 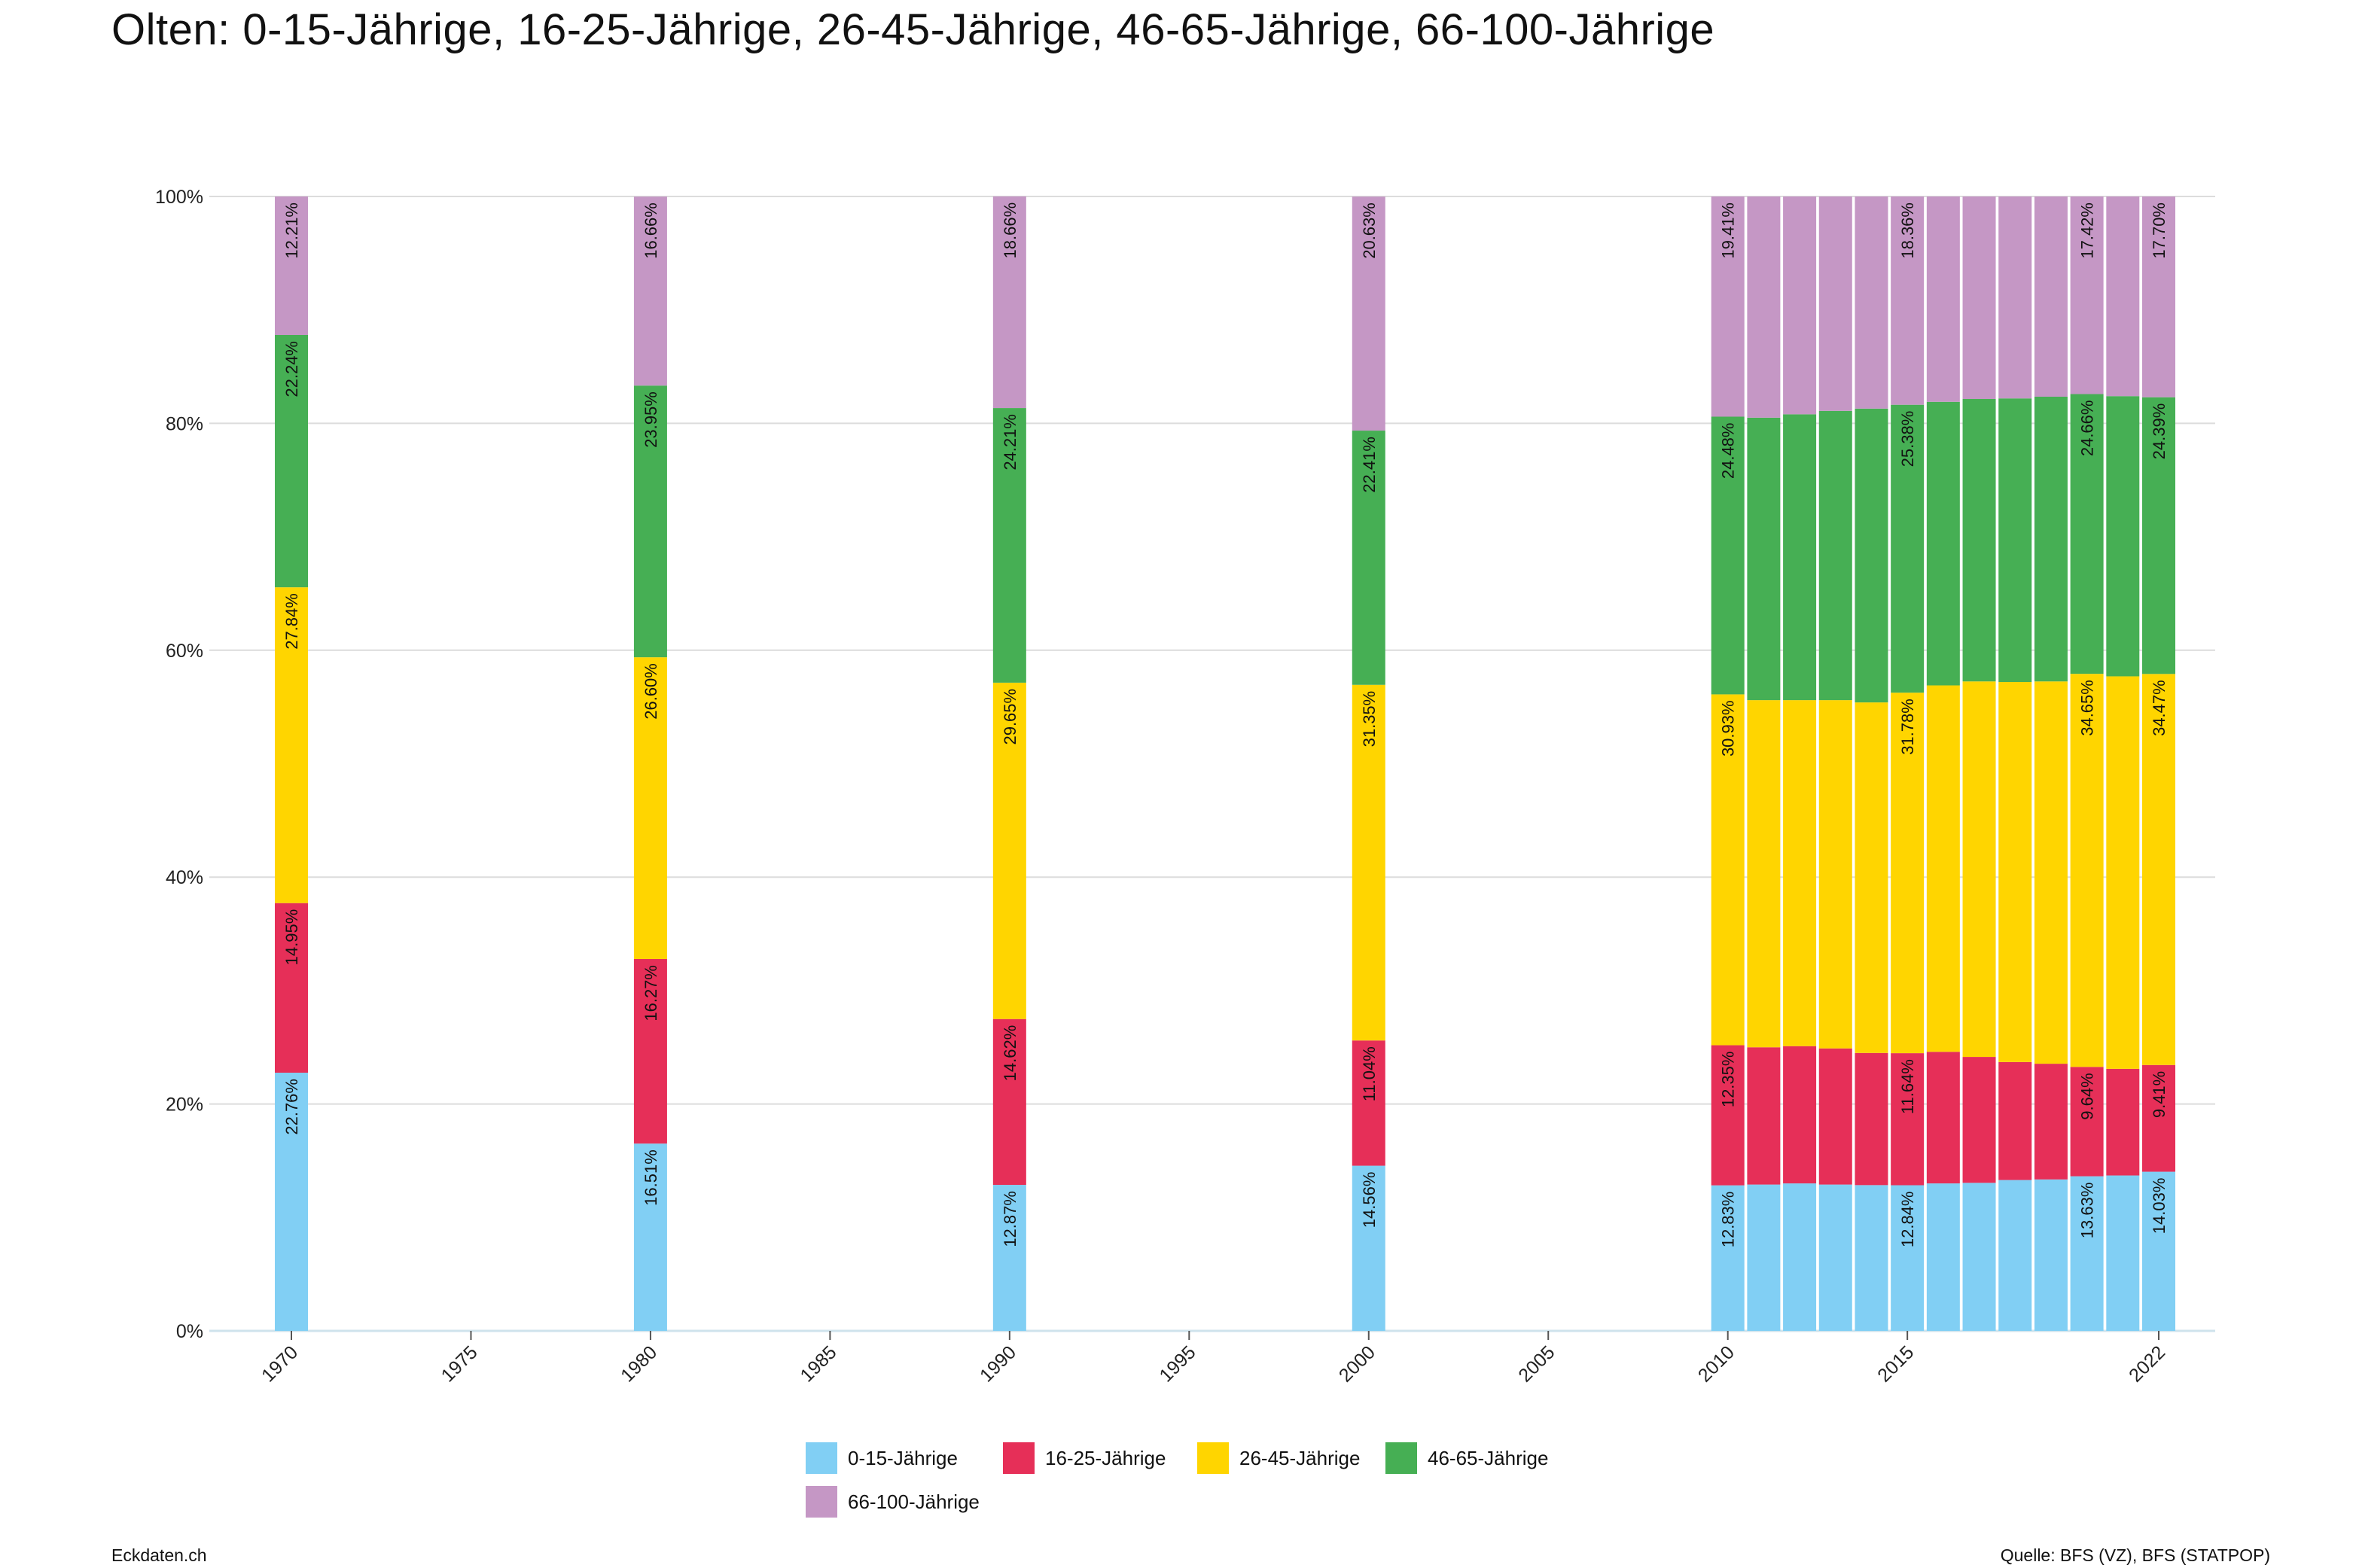 What do you see at coordinates (1357, 1363) in the screenshot?
I see `x-tick-label: 2000` at bounding box center [1357, 1363].